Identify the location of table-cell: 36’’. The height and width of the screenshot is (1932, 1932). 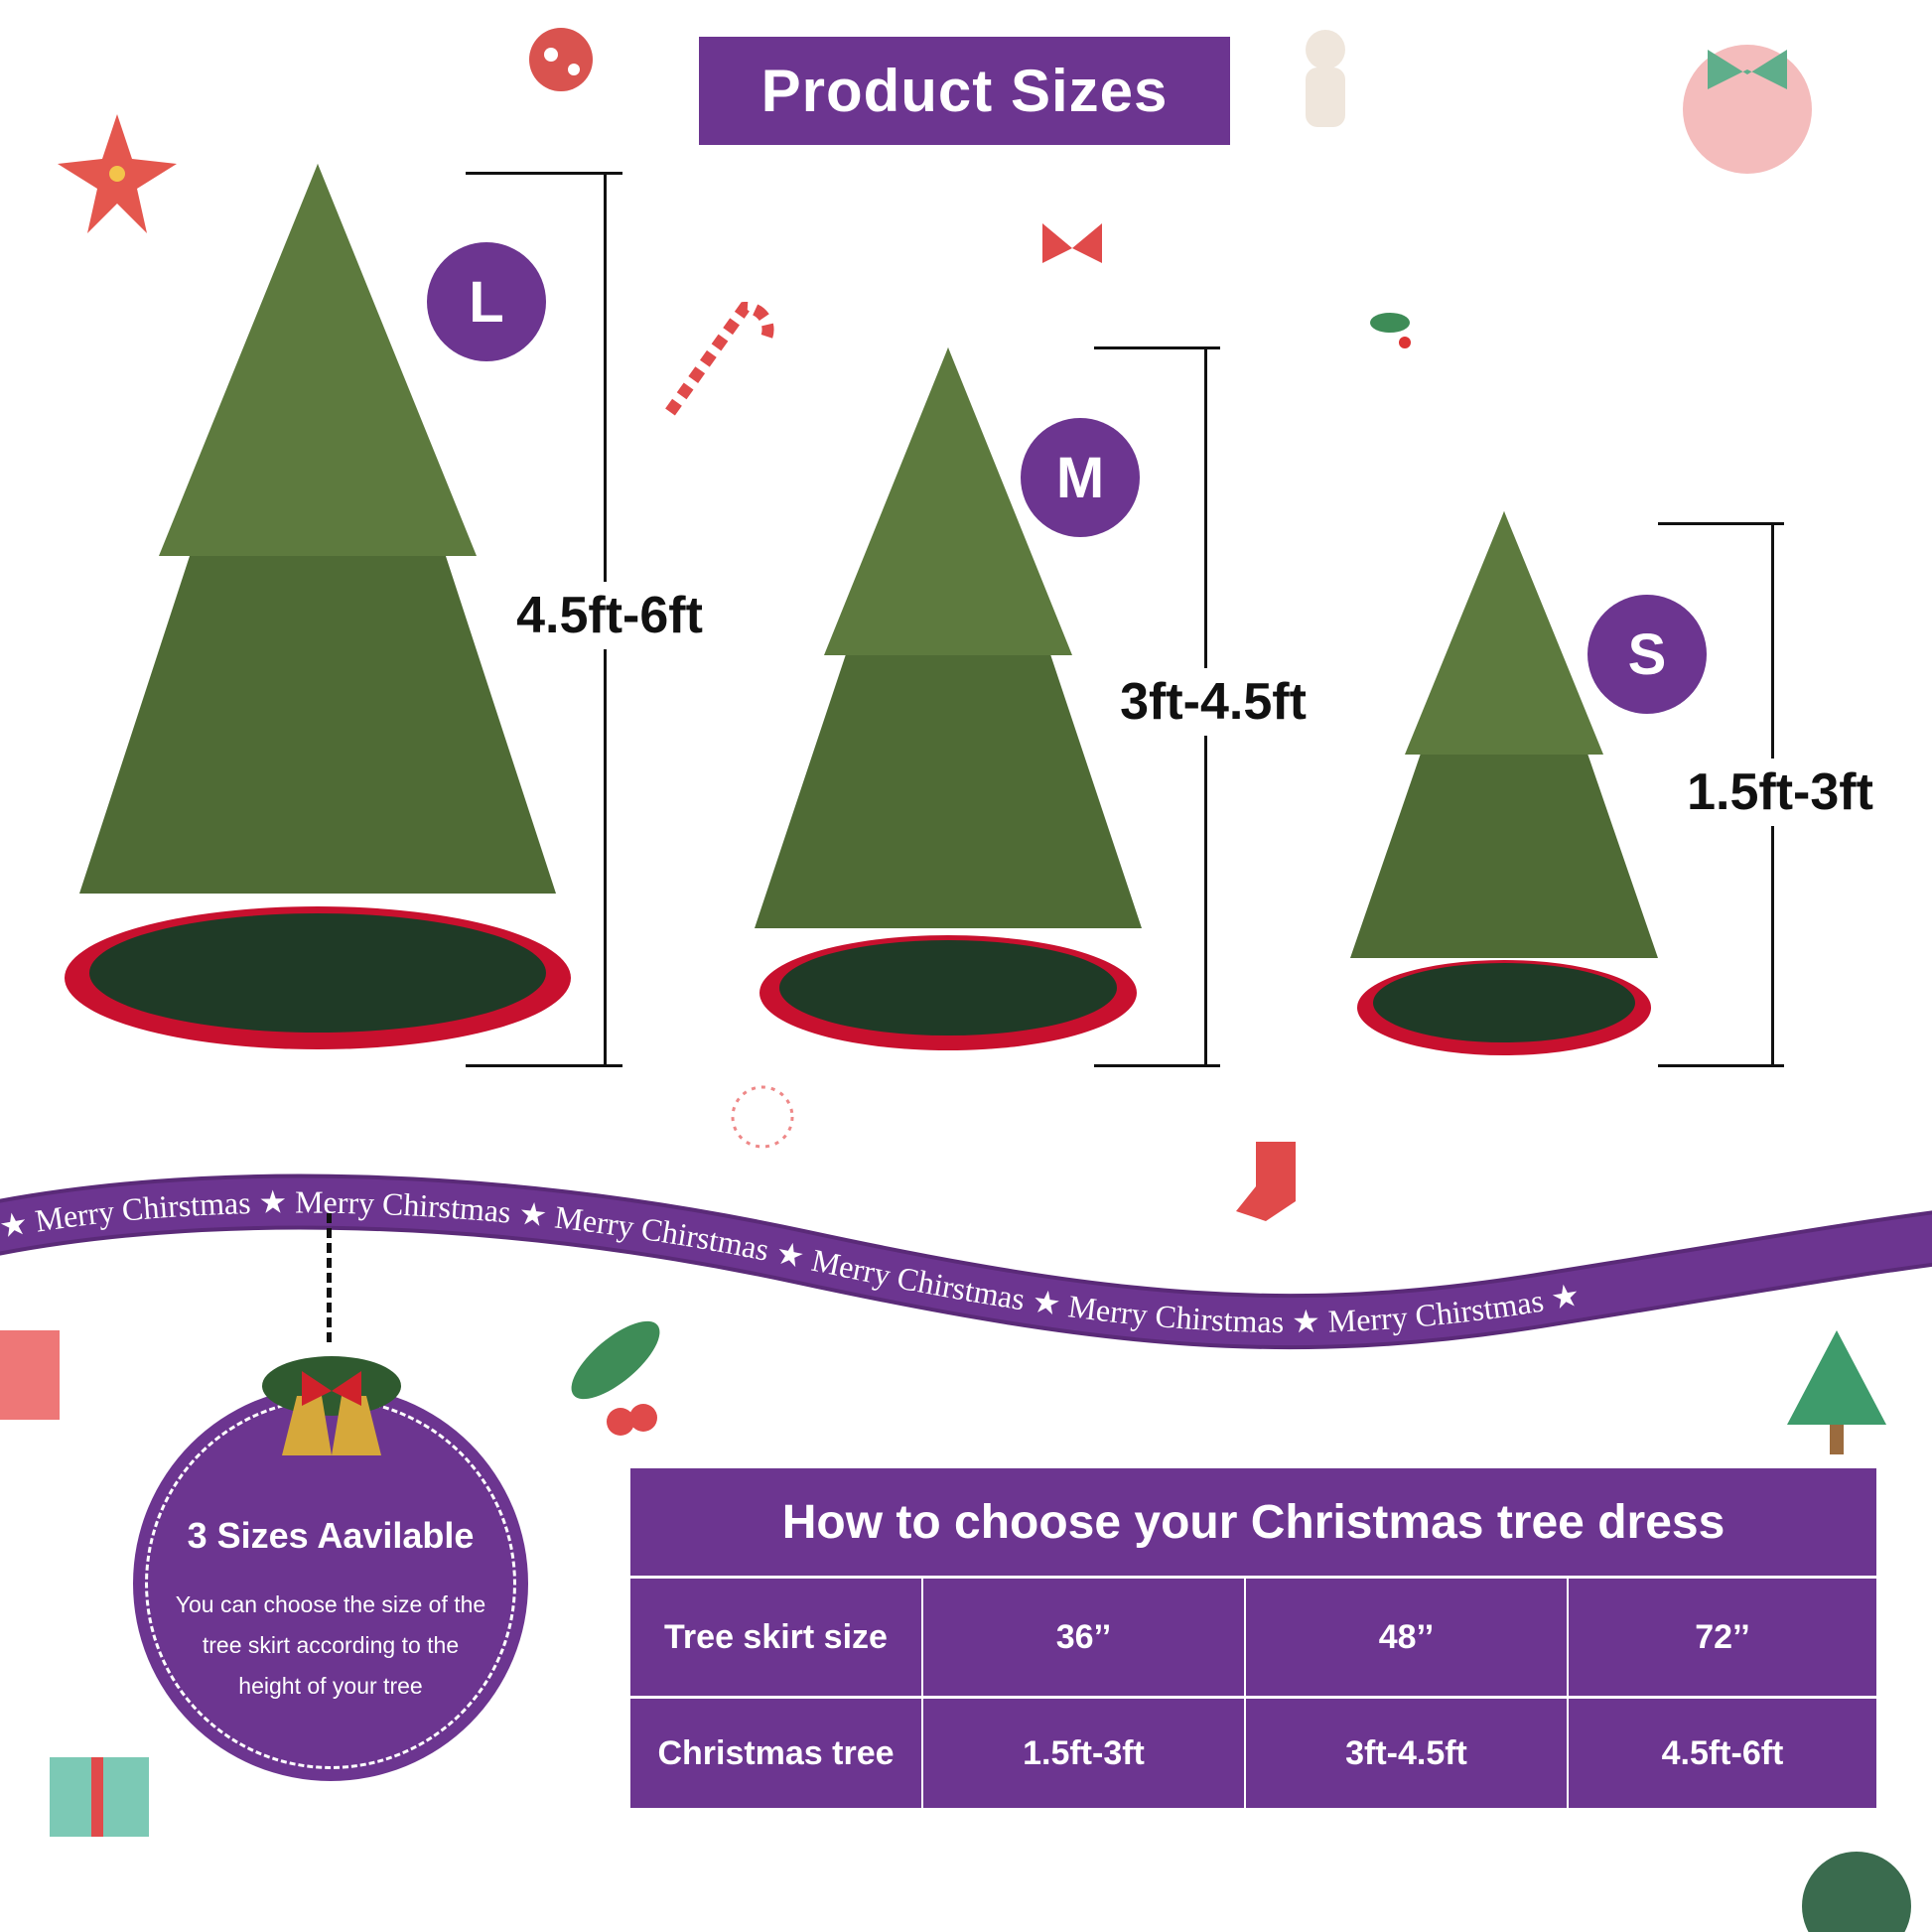
(1085, 1637).